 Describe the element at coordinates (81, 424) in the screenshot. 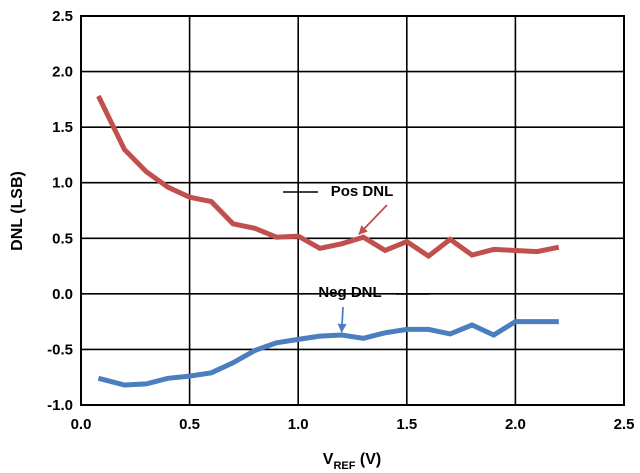

I see `x-tick-label: 0.0` at that location.